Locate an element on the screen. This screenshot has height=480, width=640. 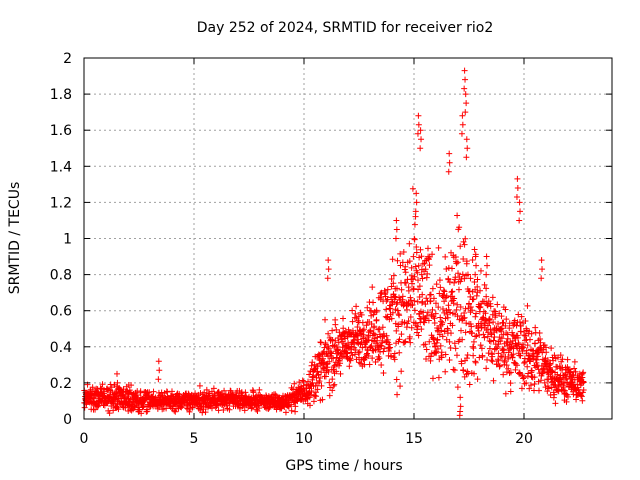
x-tick-label: 5 is located at coordinates (194, 439).